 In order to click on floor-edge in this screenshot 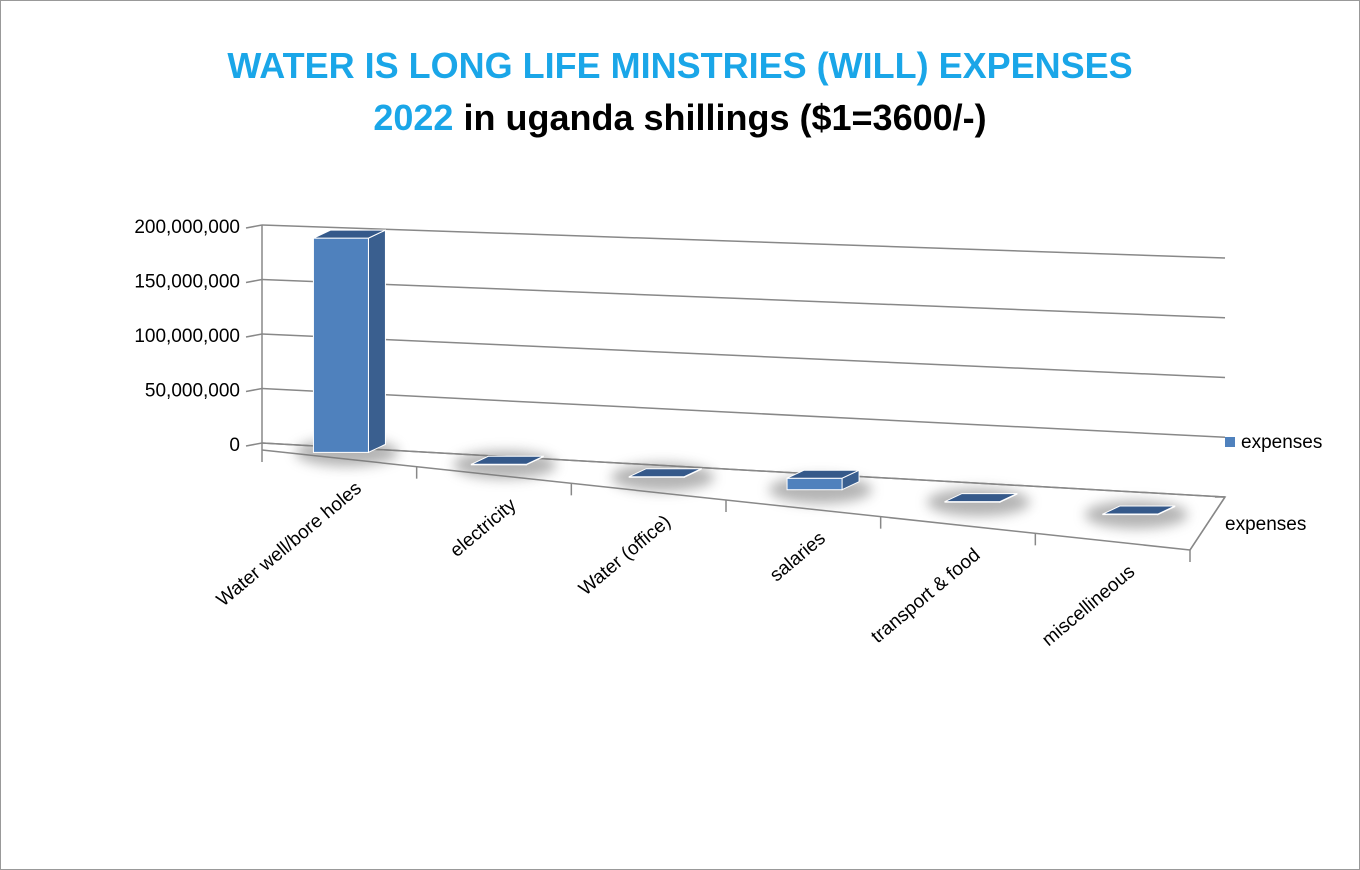, I will do `click(744, 496)`.